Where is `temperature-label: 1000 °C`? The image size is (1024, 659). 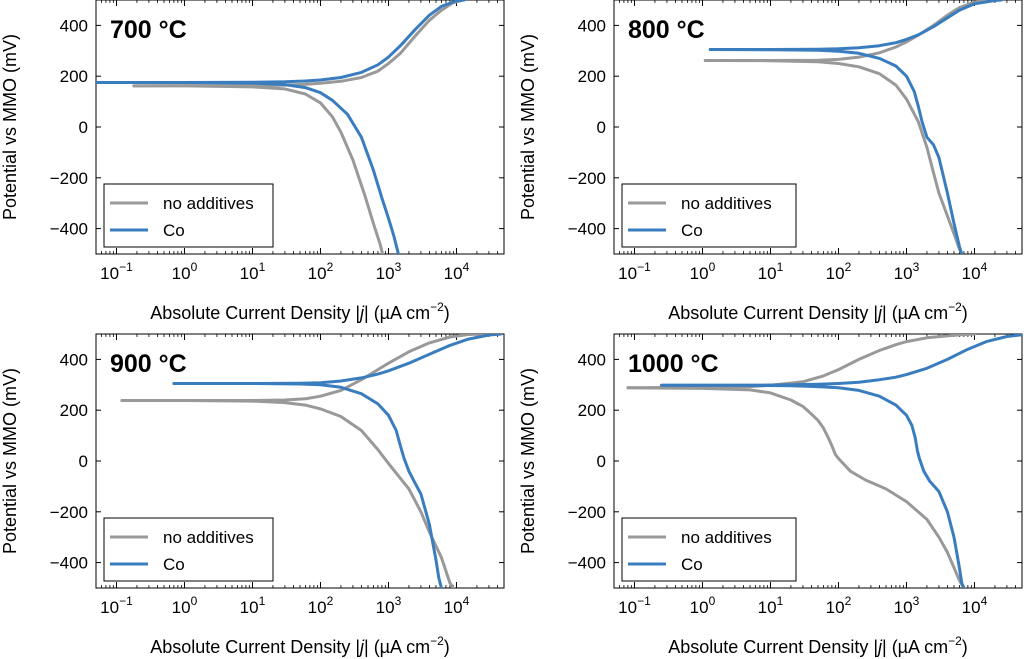 temperature-label: 1000 °C is located at coordinates (673, 364).